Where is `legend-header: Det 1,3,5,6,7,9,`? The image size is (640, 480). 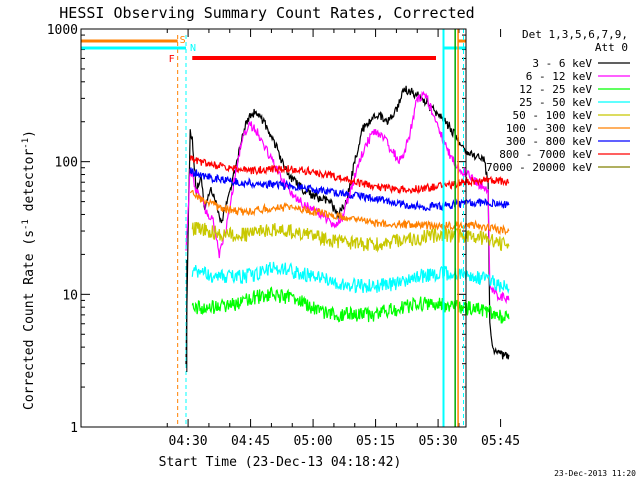 legend-header: Det 1,3,5,6,7,9, is located at coordinates (575, 34).